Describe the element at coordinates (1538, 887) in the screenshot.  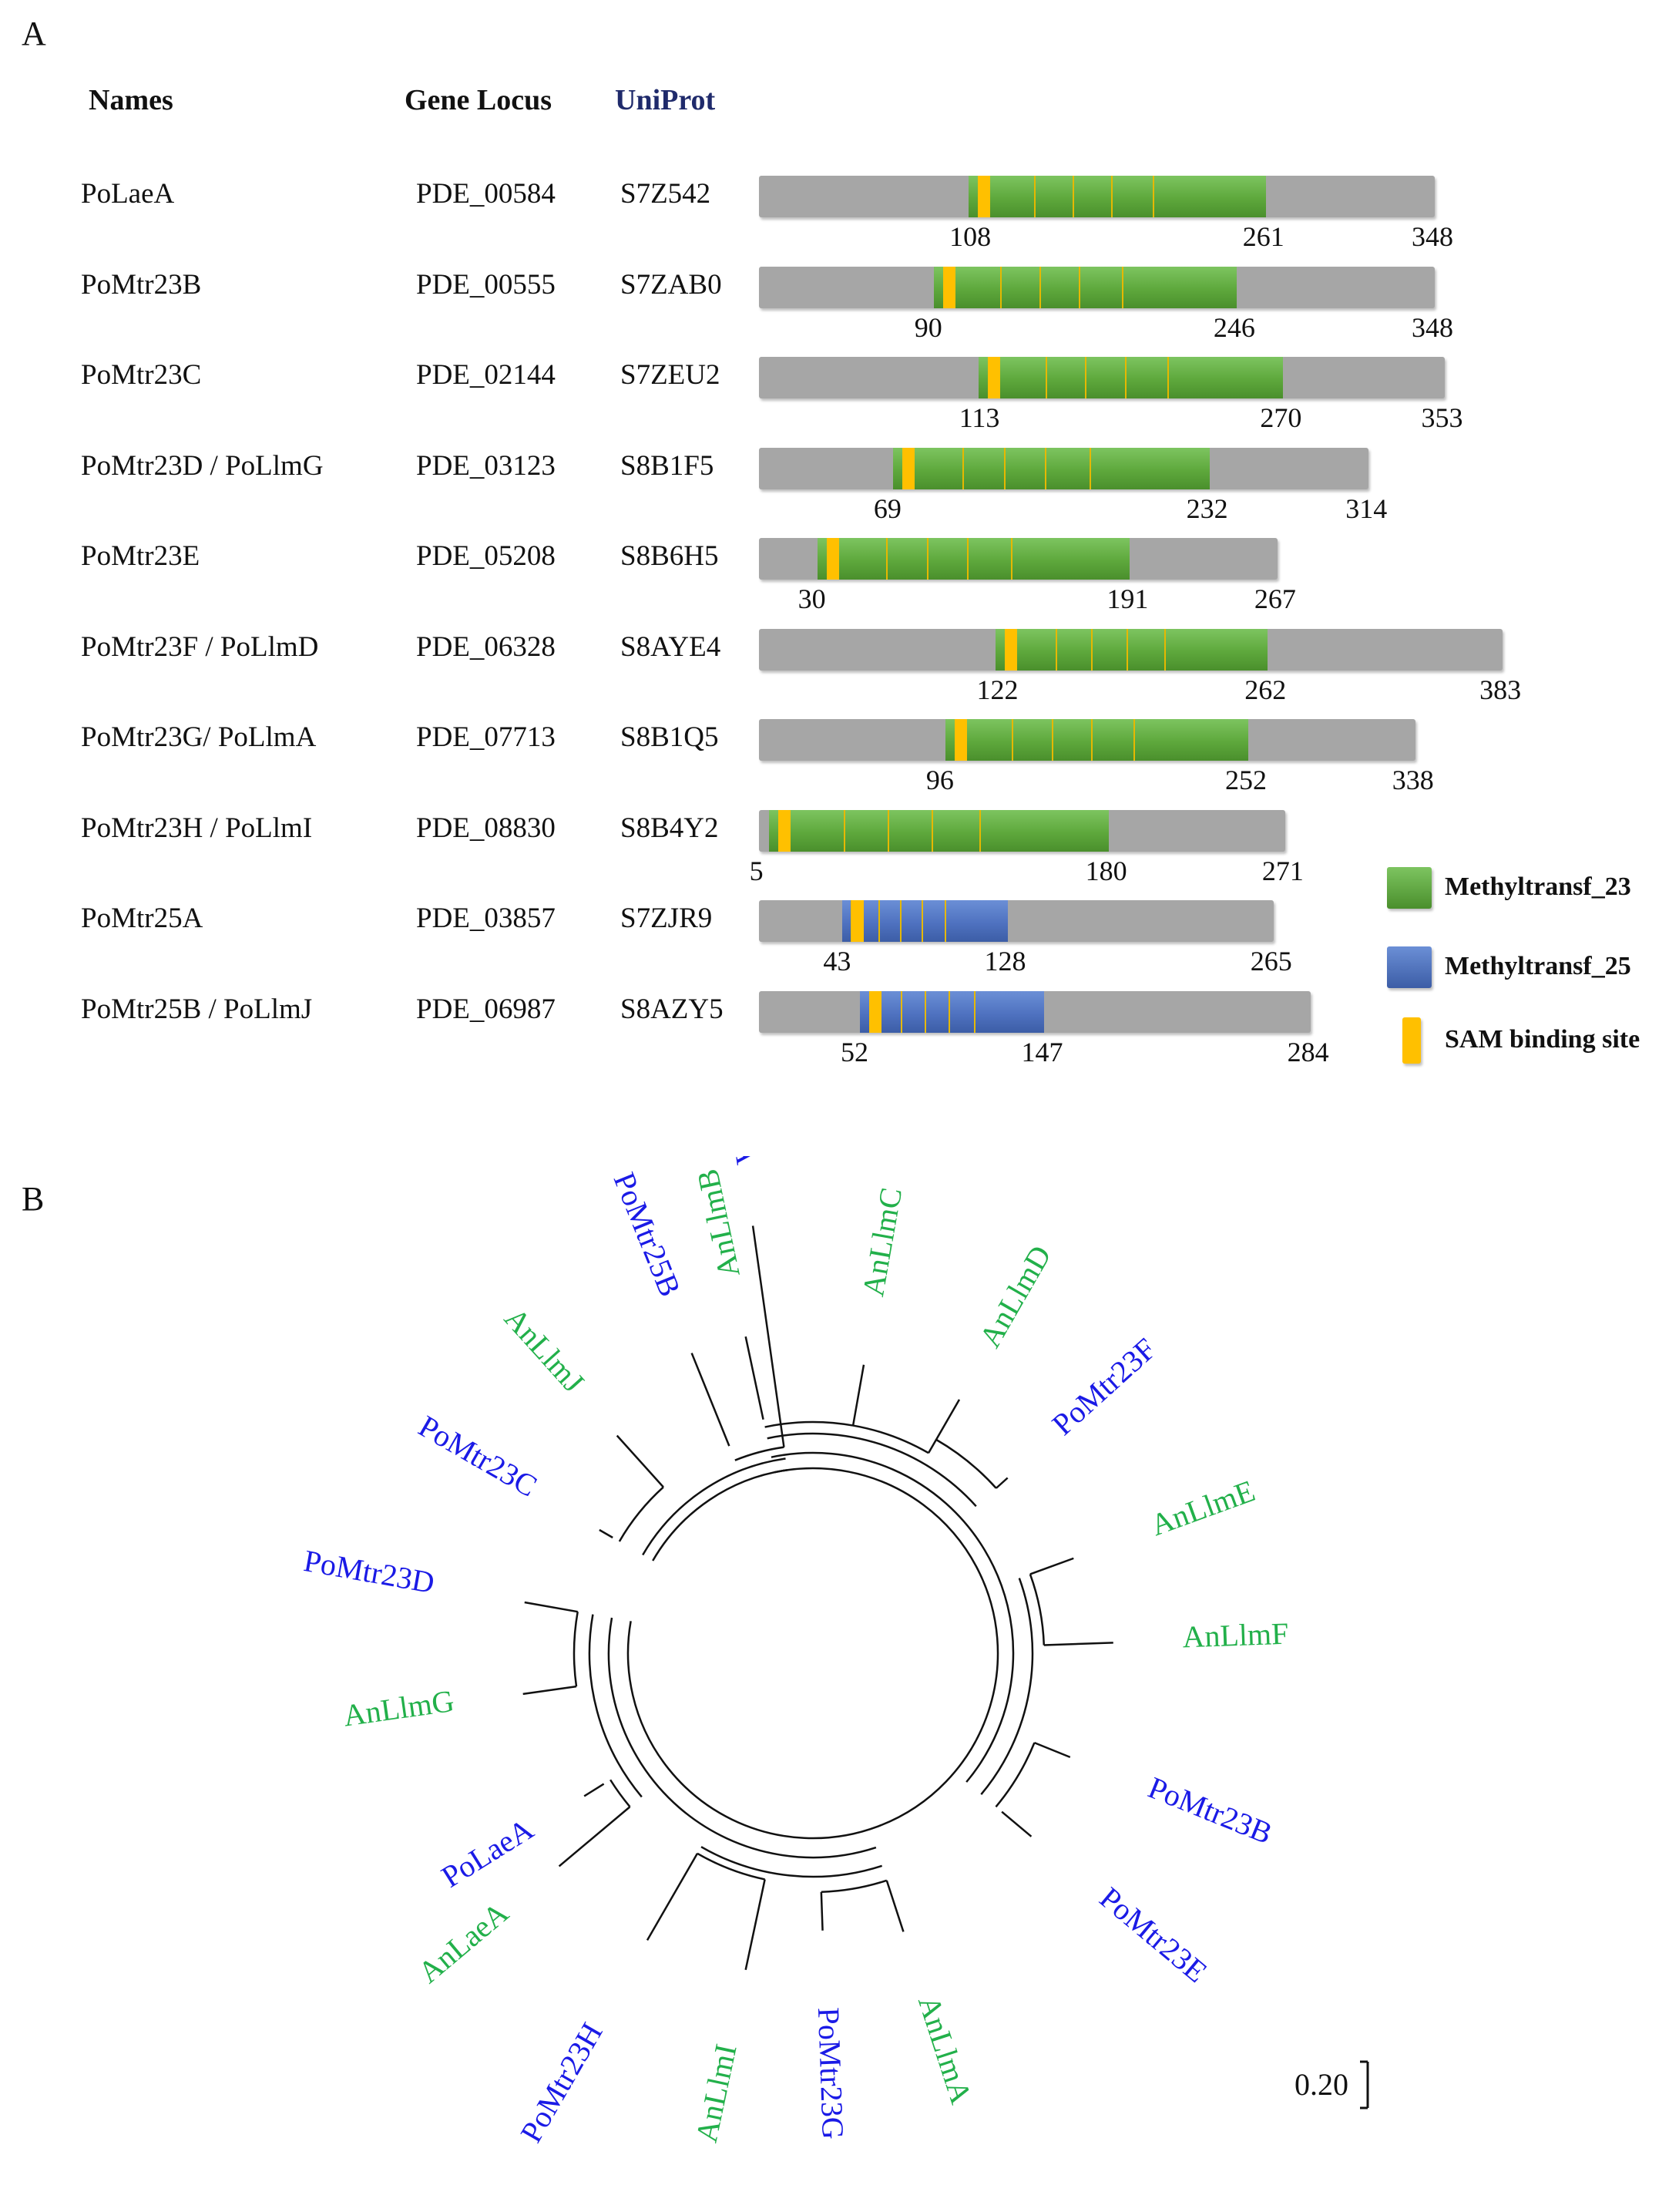
I see `legend-label-mt23: Methyltransf_23` at that location.